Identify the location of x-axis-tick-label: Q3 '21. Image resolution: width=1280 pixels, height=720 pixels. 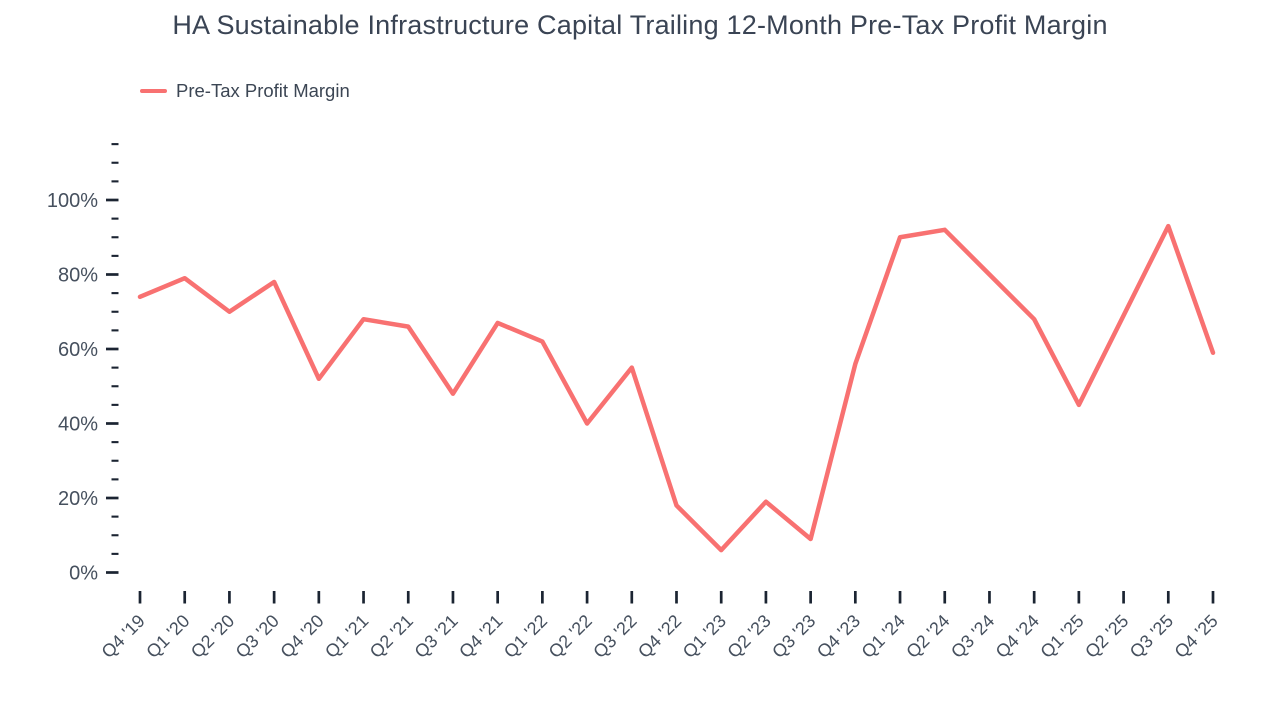
(436, 636).